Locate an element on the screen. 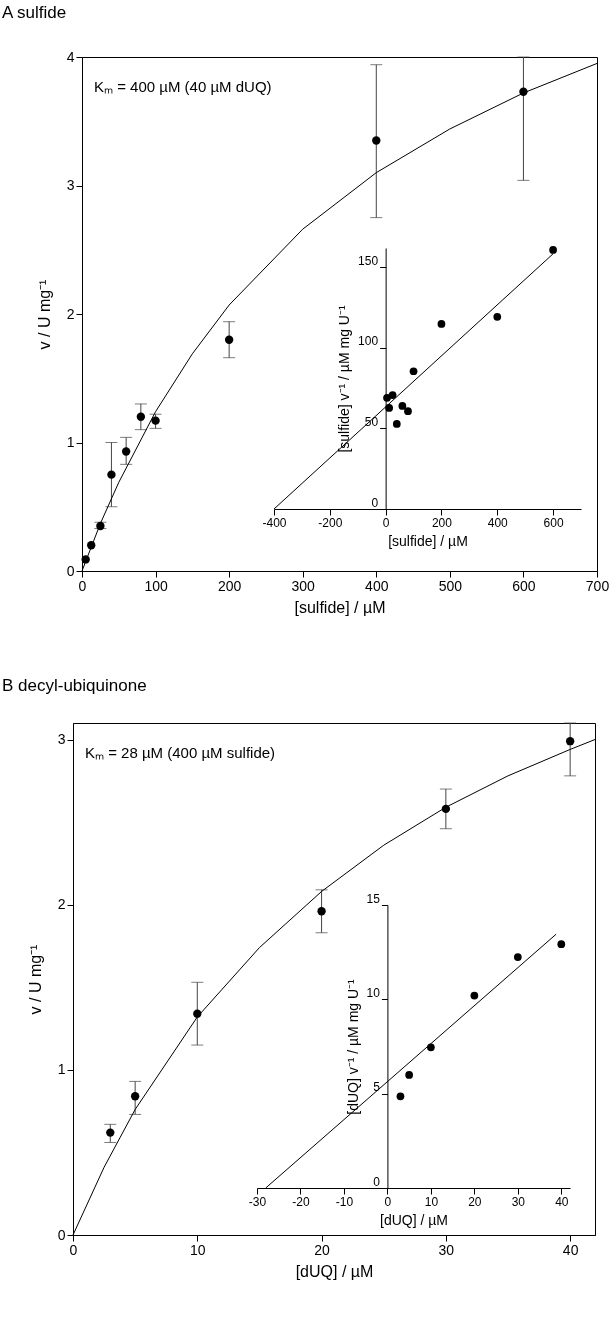 The height and width of the screenshot is (1324, 616). y-axis-title: [dUQ] v⁻¹ / µM mg U⁻¹ is located at coordinates (352, 1046).